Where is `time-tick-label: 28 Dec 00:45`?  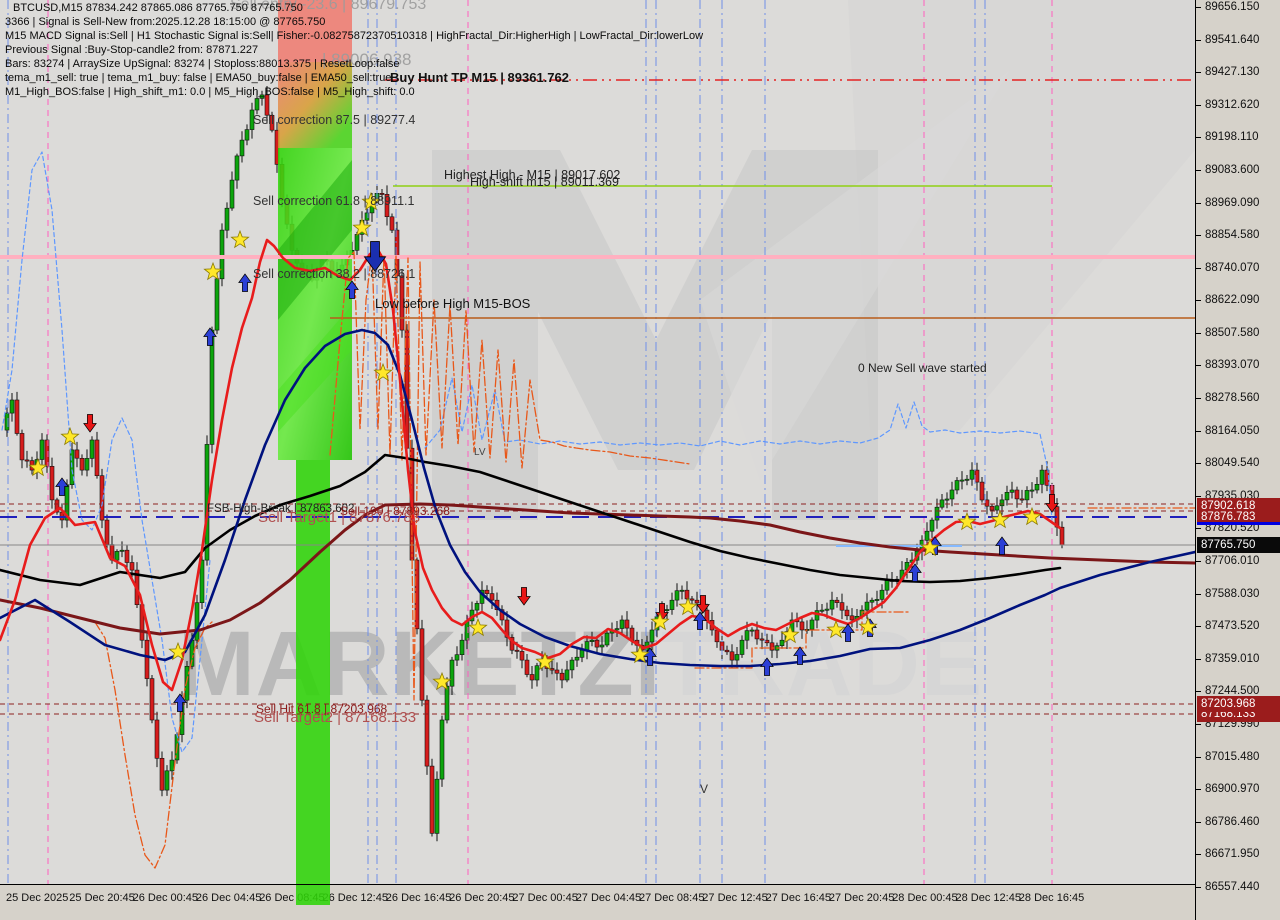 time-tick-label: 28 Dec 00:45 is located at coordinates (925, 898).